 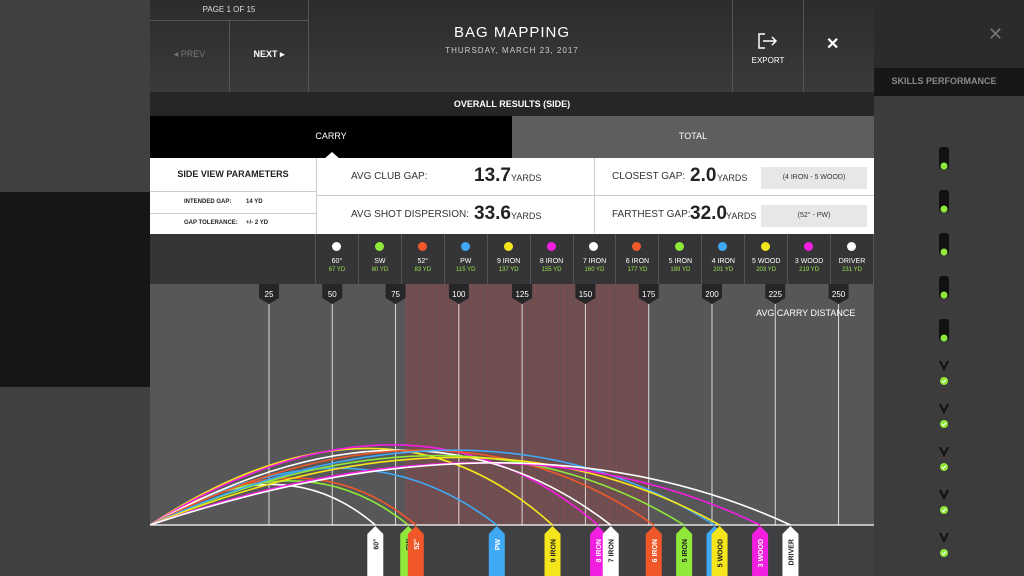 I want to click on avg-shot-dispersion: AVG SHOT DISPERSION: 33.6 YARDS, so click(x=456, y=214).